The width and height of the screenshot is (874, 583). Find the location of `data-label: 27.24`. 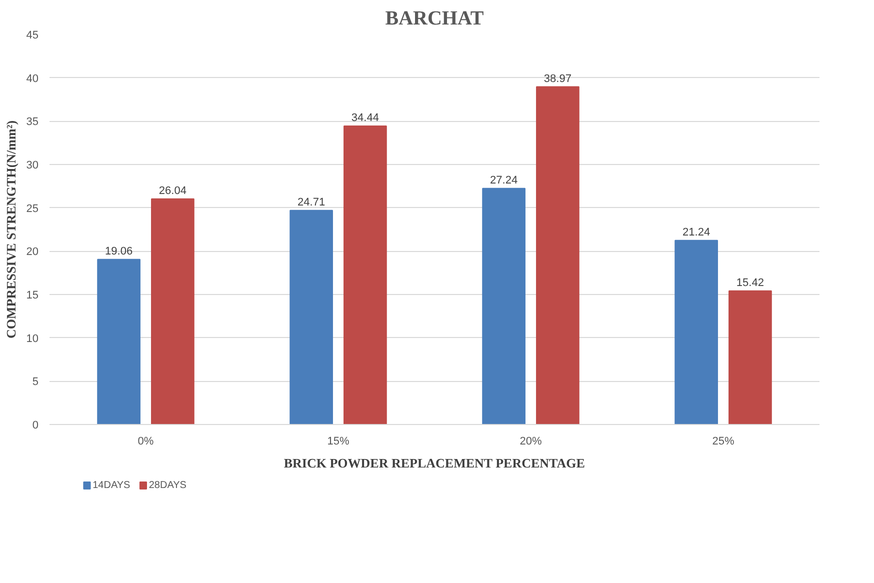

data-label: 27.24 is located at coordinates (504, 180).